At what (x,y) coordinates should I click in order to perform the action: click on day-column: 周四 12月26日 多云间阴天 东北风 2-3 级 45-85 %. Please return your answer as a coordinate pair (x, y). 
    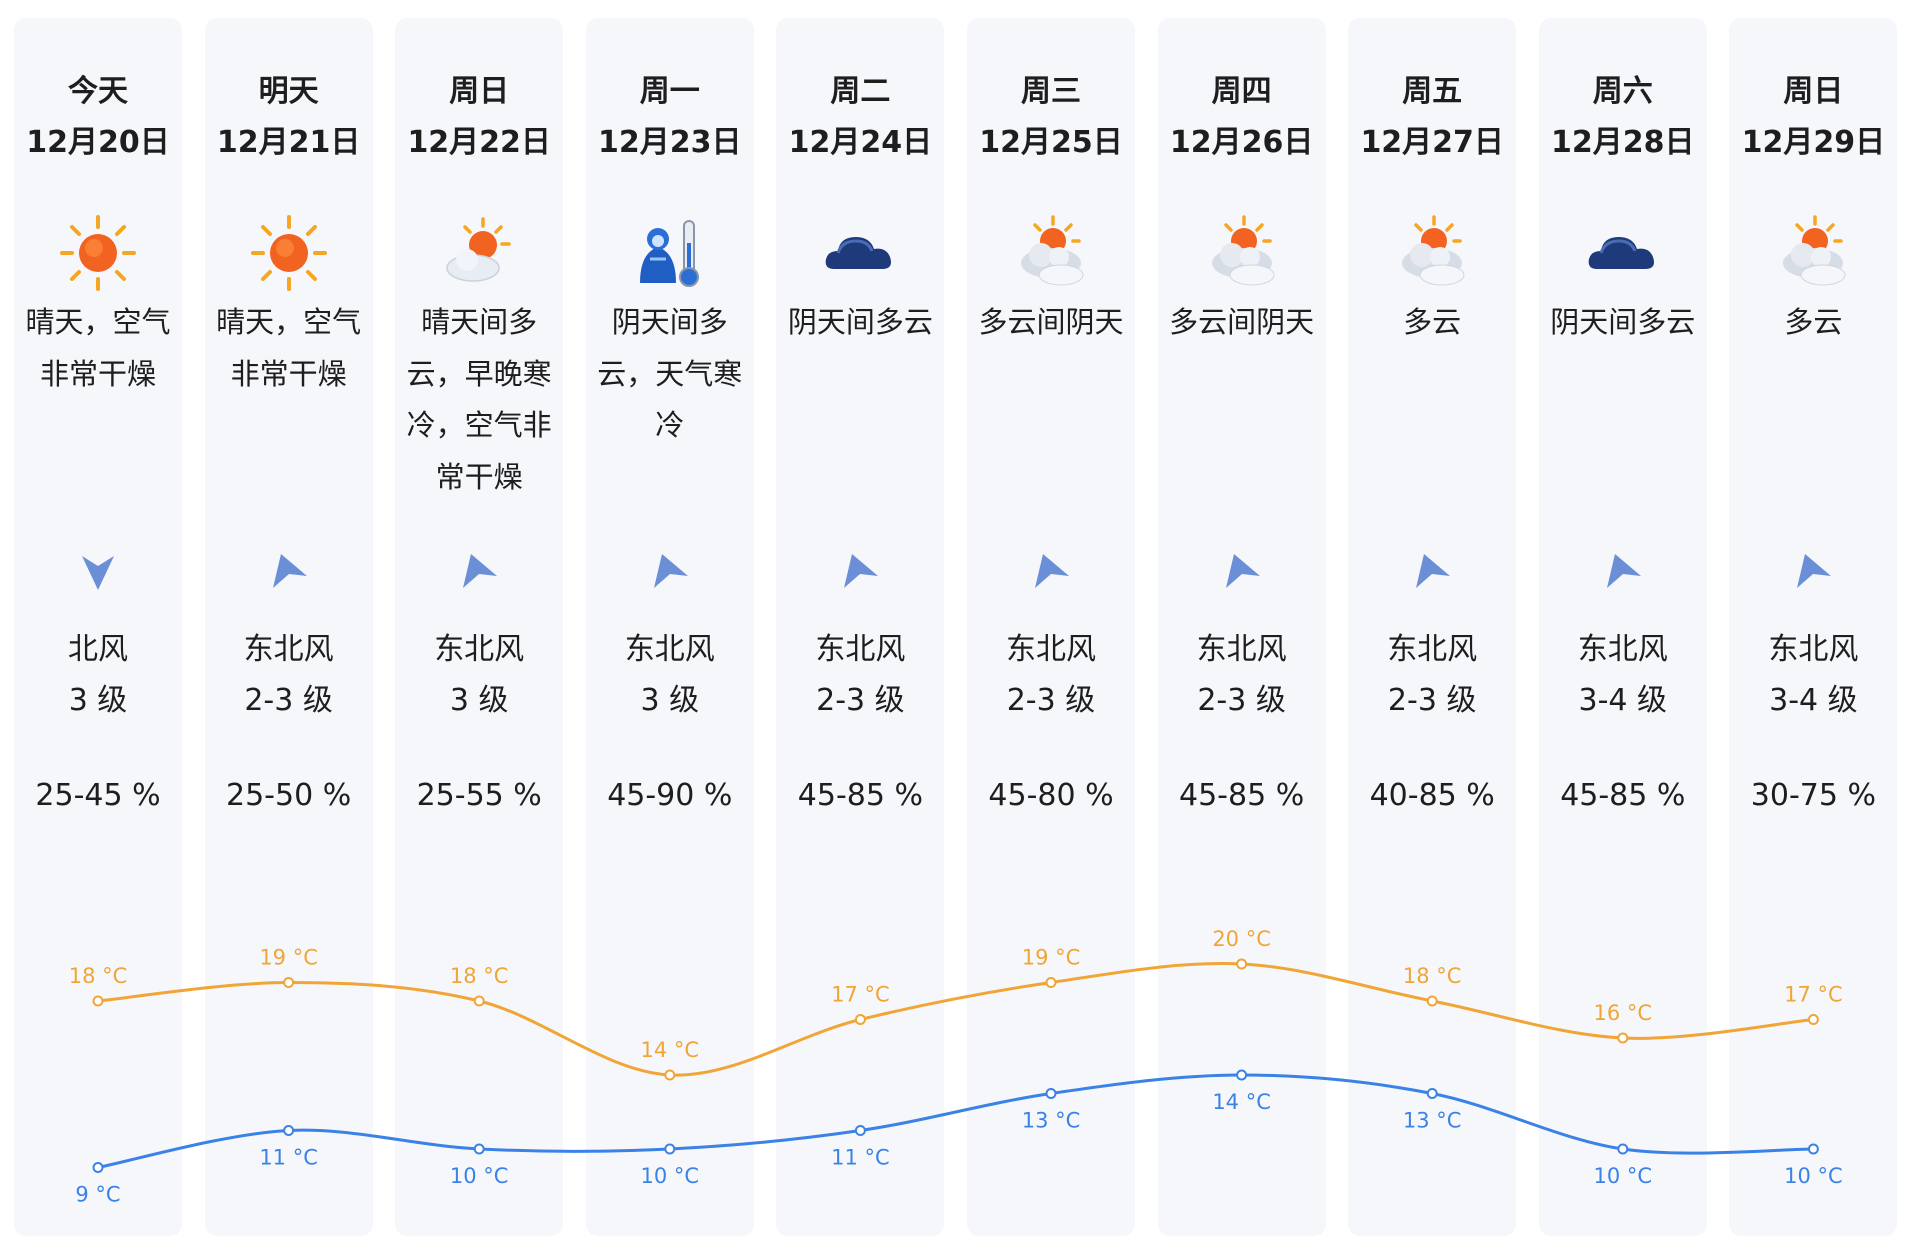
    Looking at the image, I should click on (1241, 627).